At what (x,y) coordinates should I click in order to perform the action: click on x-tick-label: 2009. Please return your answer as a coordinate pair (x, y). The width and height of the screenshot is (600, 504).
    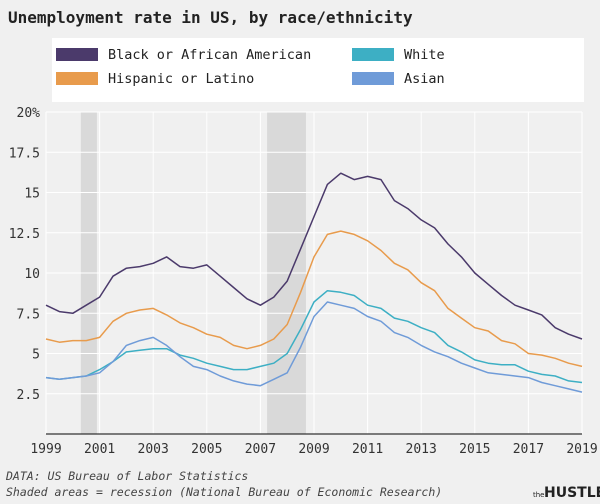
    Looking at the image, I should click on (313, 449).